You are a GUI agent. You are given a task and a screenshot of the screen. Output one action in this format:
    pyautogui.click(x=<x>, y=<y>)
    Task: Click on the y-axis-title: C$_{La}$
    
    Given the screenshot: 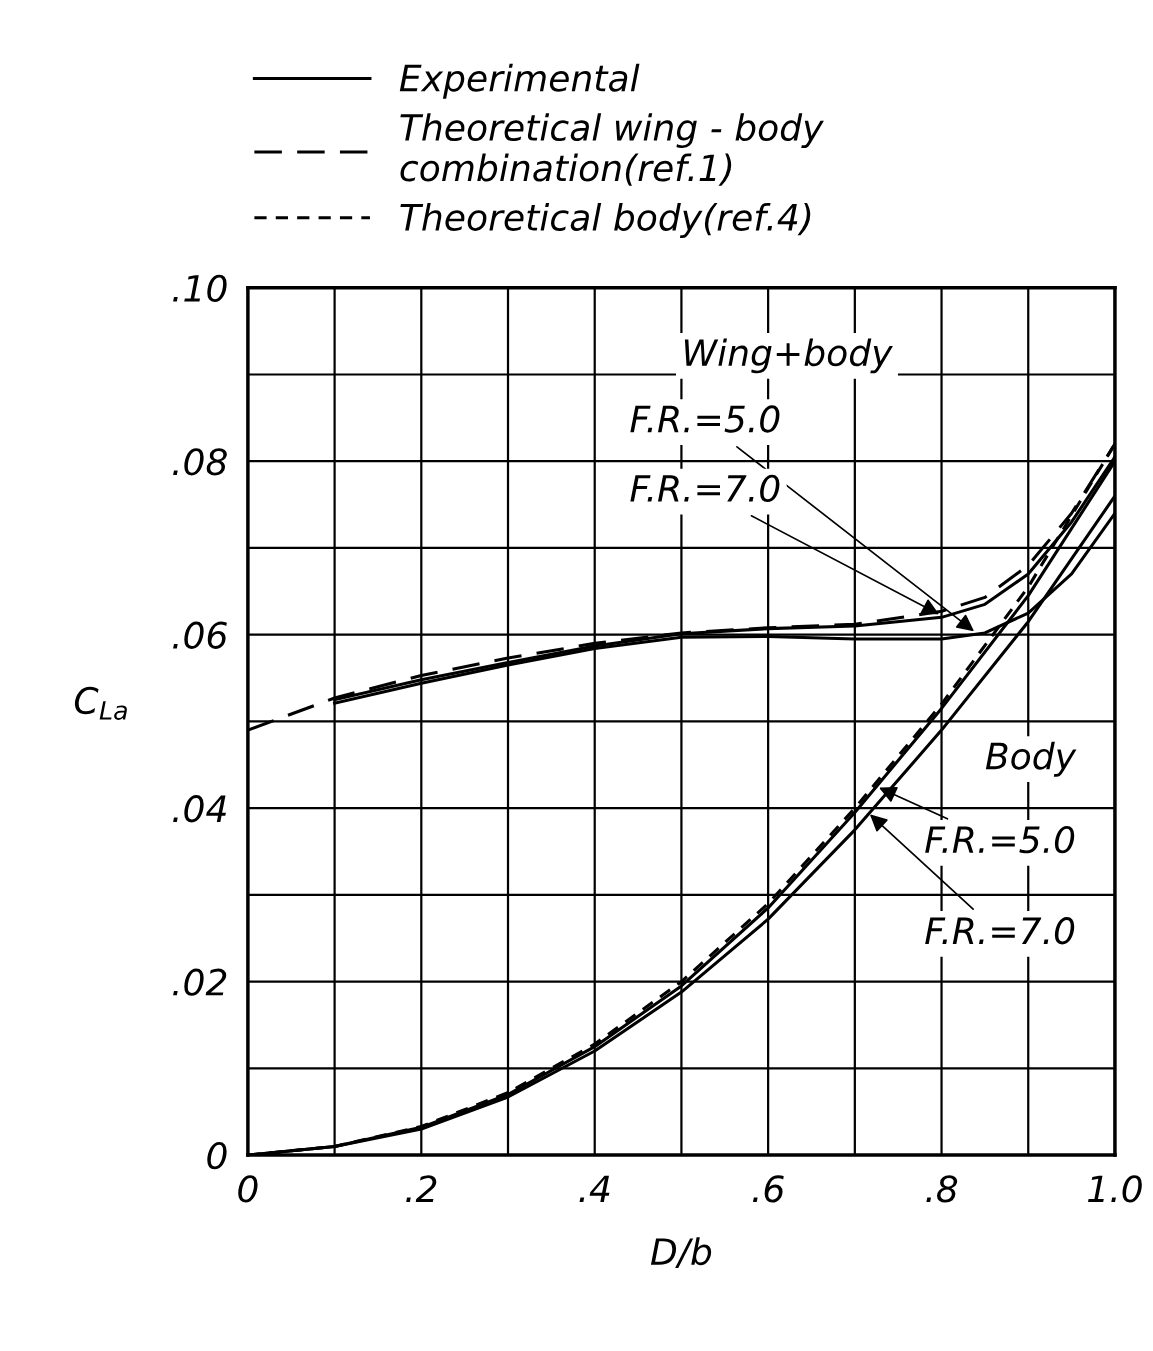 What is the action you would take?
    pyautogui.click(x=100, y=703)
    